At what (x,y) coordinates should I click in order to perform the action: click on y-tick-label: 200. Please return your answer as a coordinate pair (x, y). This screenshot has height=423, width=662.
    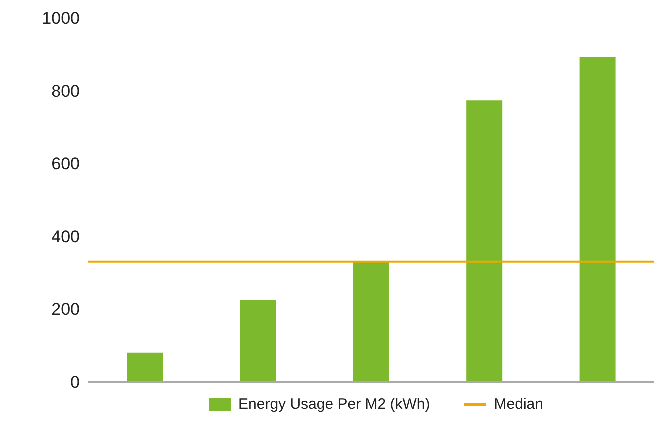
    Looking at the image, I should click on (66, 310).